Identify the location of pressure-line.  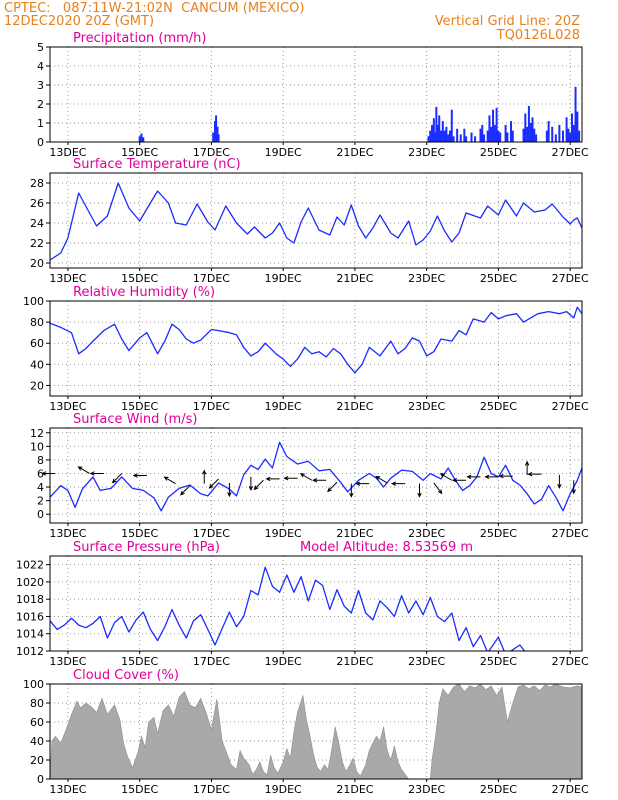
(288, 608).